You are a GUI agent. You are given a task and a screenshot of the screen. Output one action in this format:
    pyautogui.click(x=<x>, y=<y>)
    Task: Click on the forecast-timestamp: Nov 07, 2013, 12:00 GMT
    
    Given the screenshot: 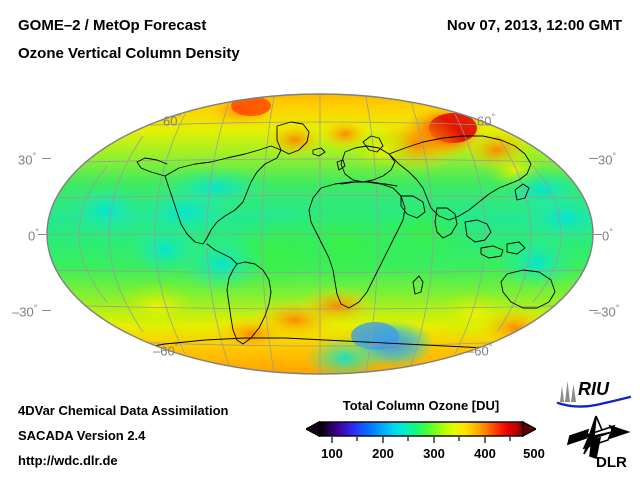 What is the action you would take?
    pyautogui.click(x=534, y=25)
    